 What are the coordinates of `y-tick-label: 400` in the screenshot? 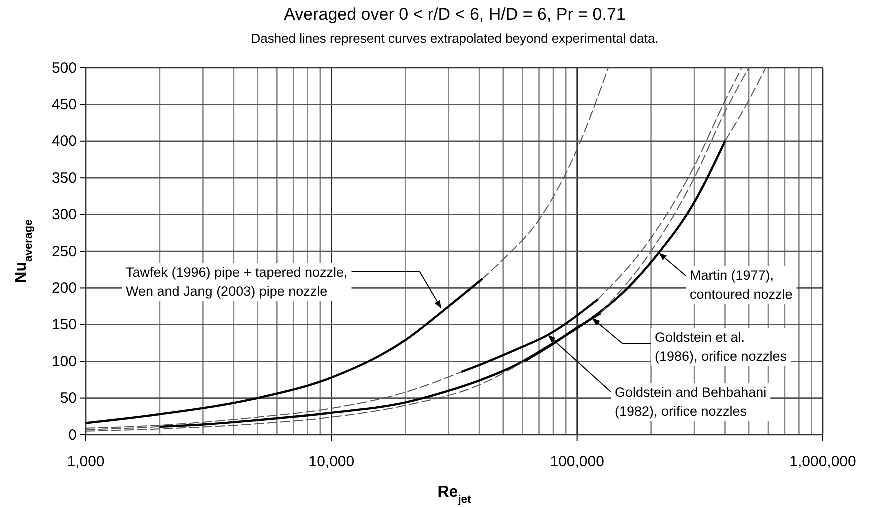 It's located at (64, 141).